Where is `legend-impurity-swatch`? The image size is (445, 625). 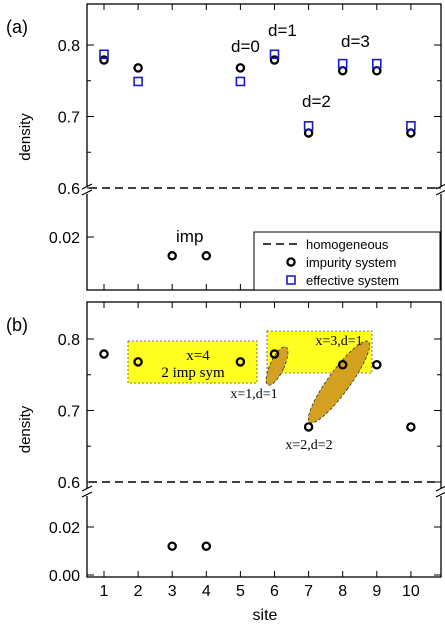
legend-impurity-swatch is located at coordinates (291, 262).